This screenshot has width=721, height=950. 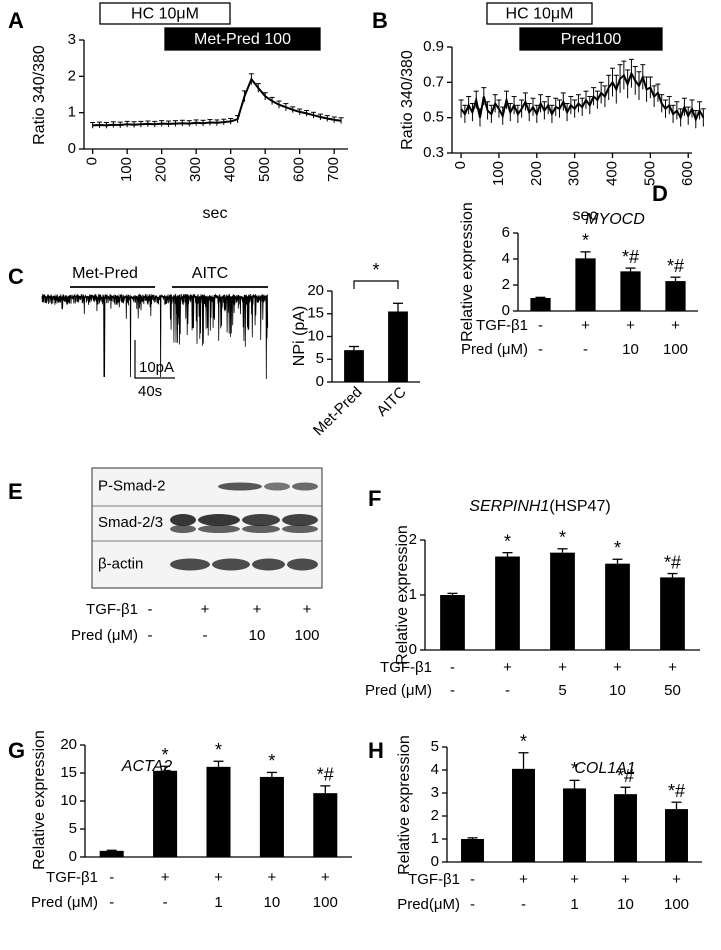 I want to click on chart-title: SERPINH1(HSP47), so click(x=539, y=506).